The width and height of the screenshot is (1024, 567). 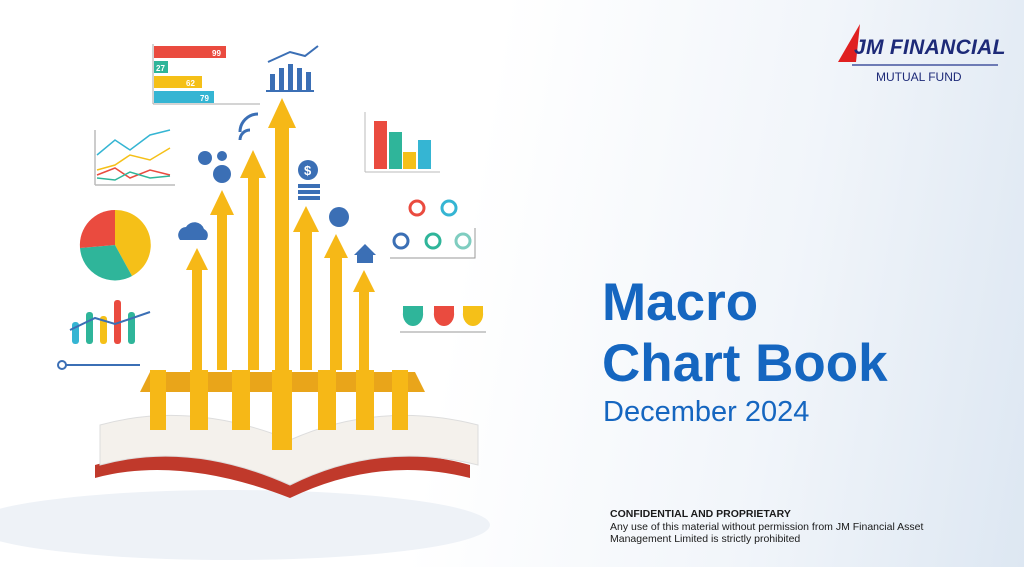 What do you see at coordinates (193, 231) in the screenshot?
I see `cloud-icon` at bounding box center [193, 231].